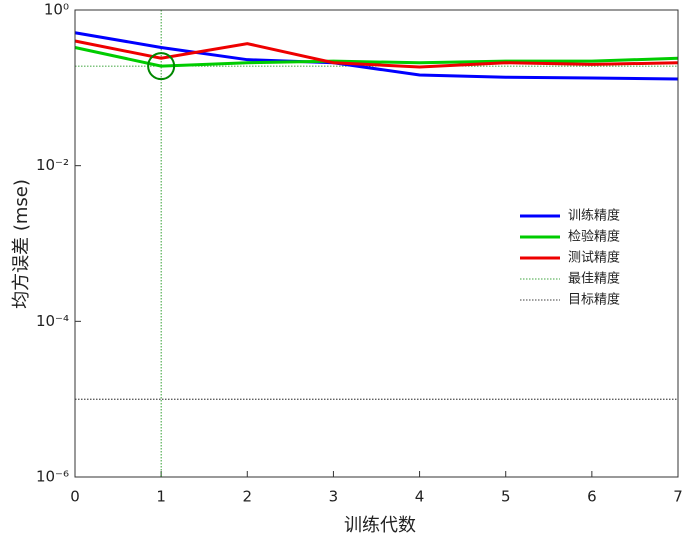  I want to click on y-tick-label: 10⁻⁴, so click(52, 321).